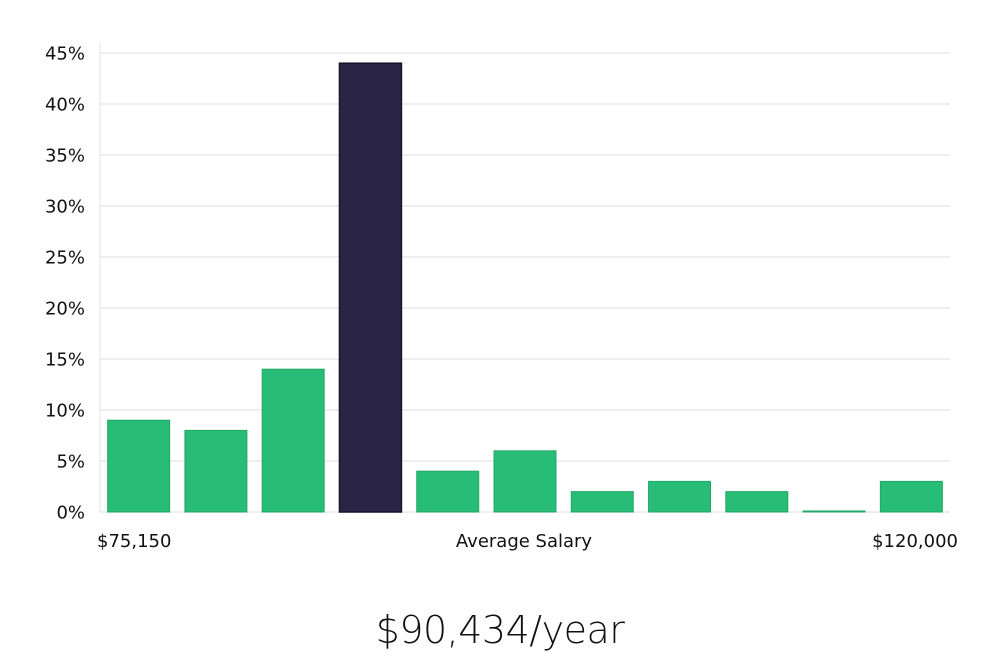  I want to click on y-tick-label: 5%, so click(70, 462).